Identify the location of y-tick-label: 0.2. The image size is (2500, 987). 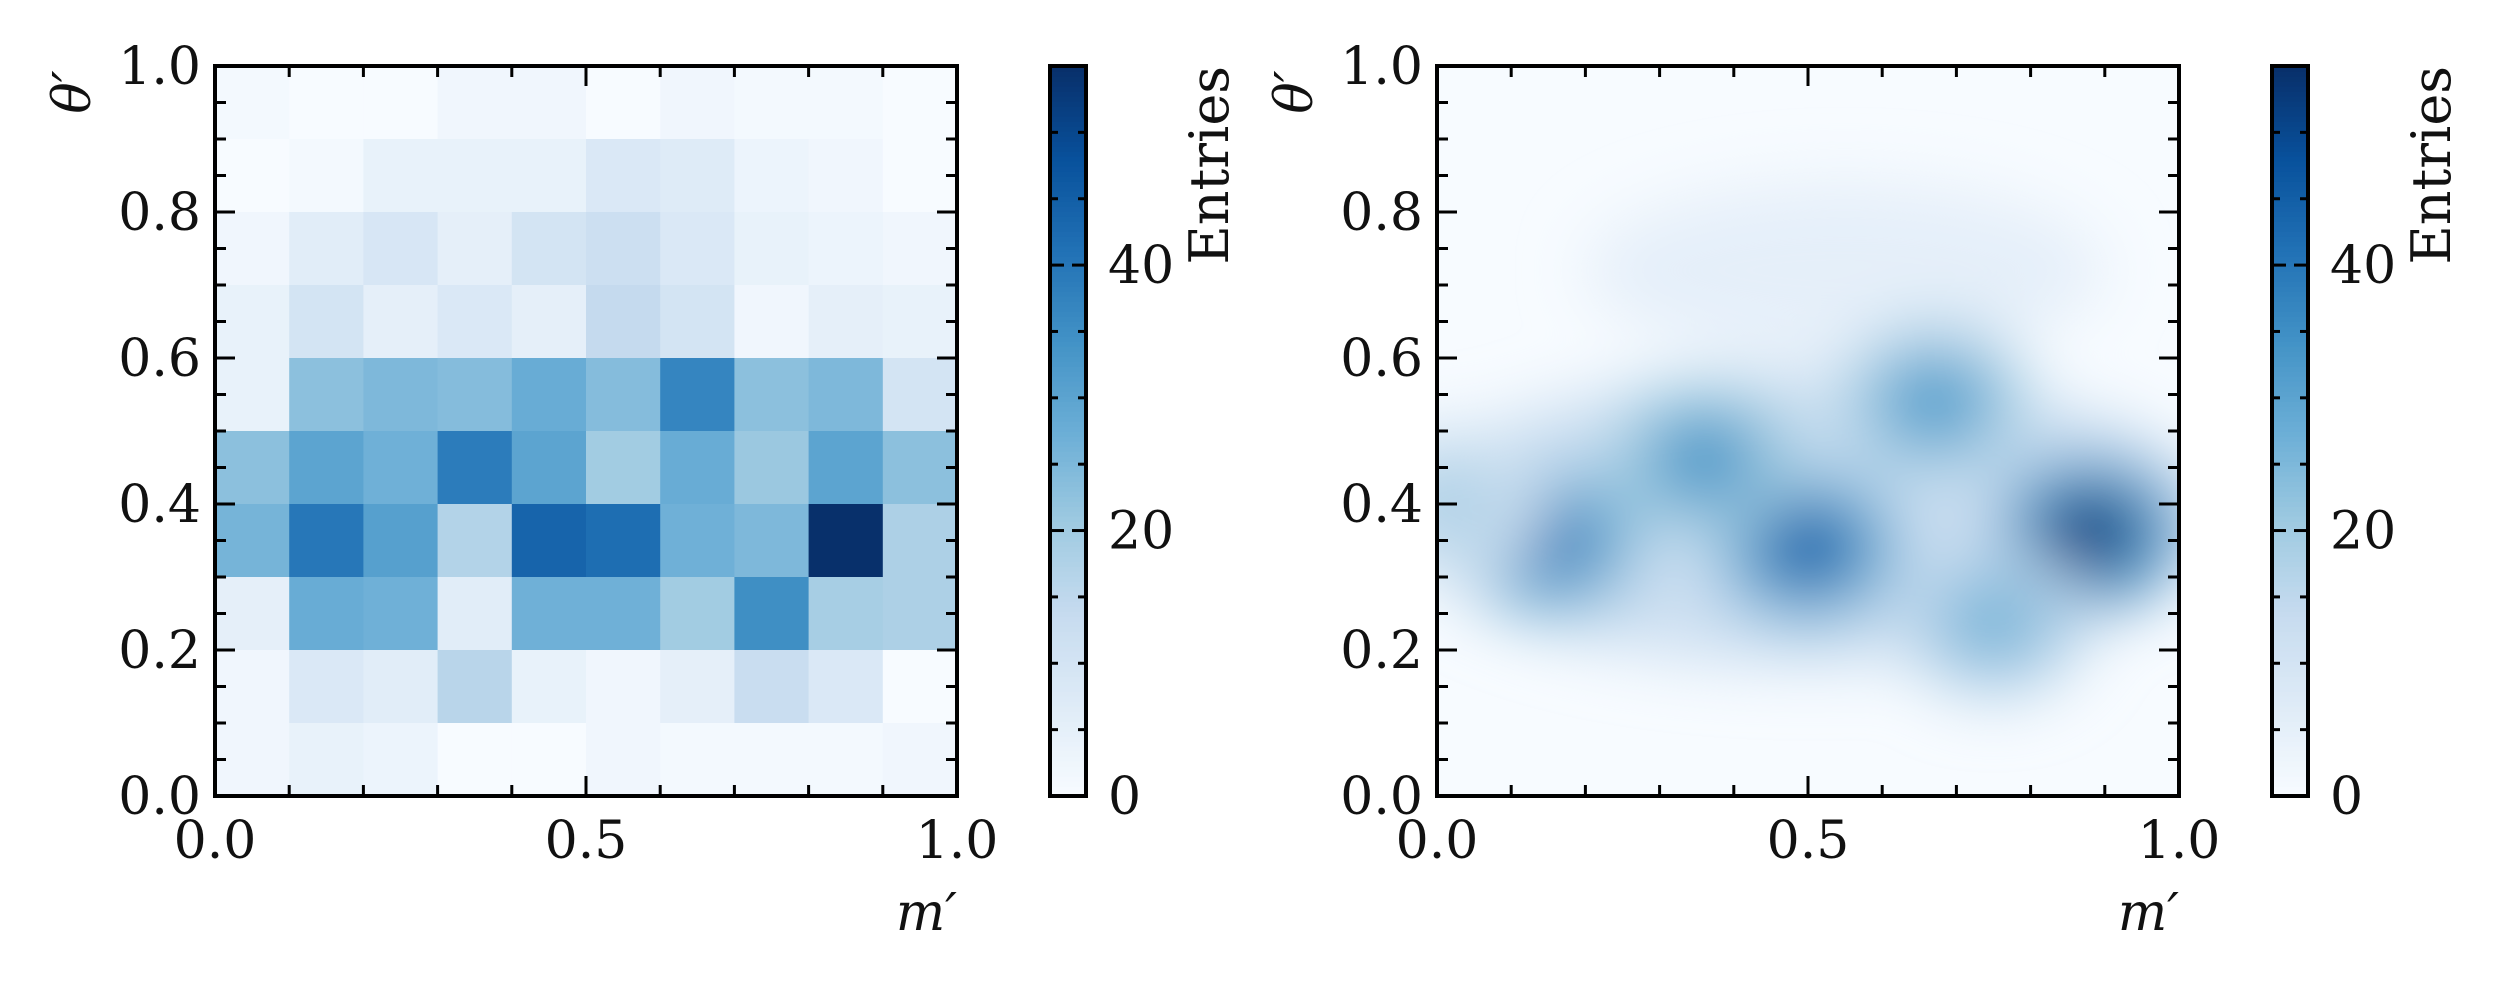
(159, 651).